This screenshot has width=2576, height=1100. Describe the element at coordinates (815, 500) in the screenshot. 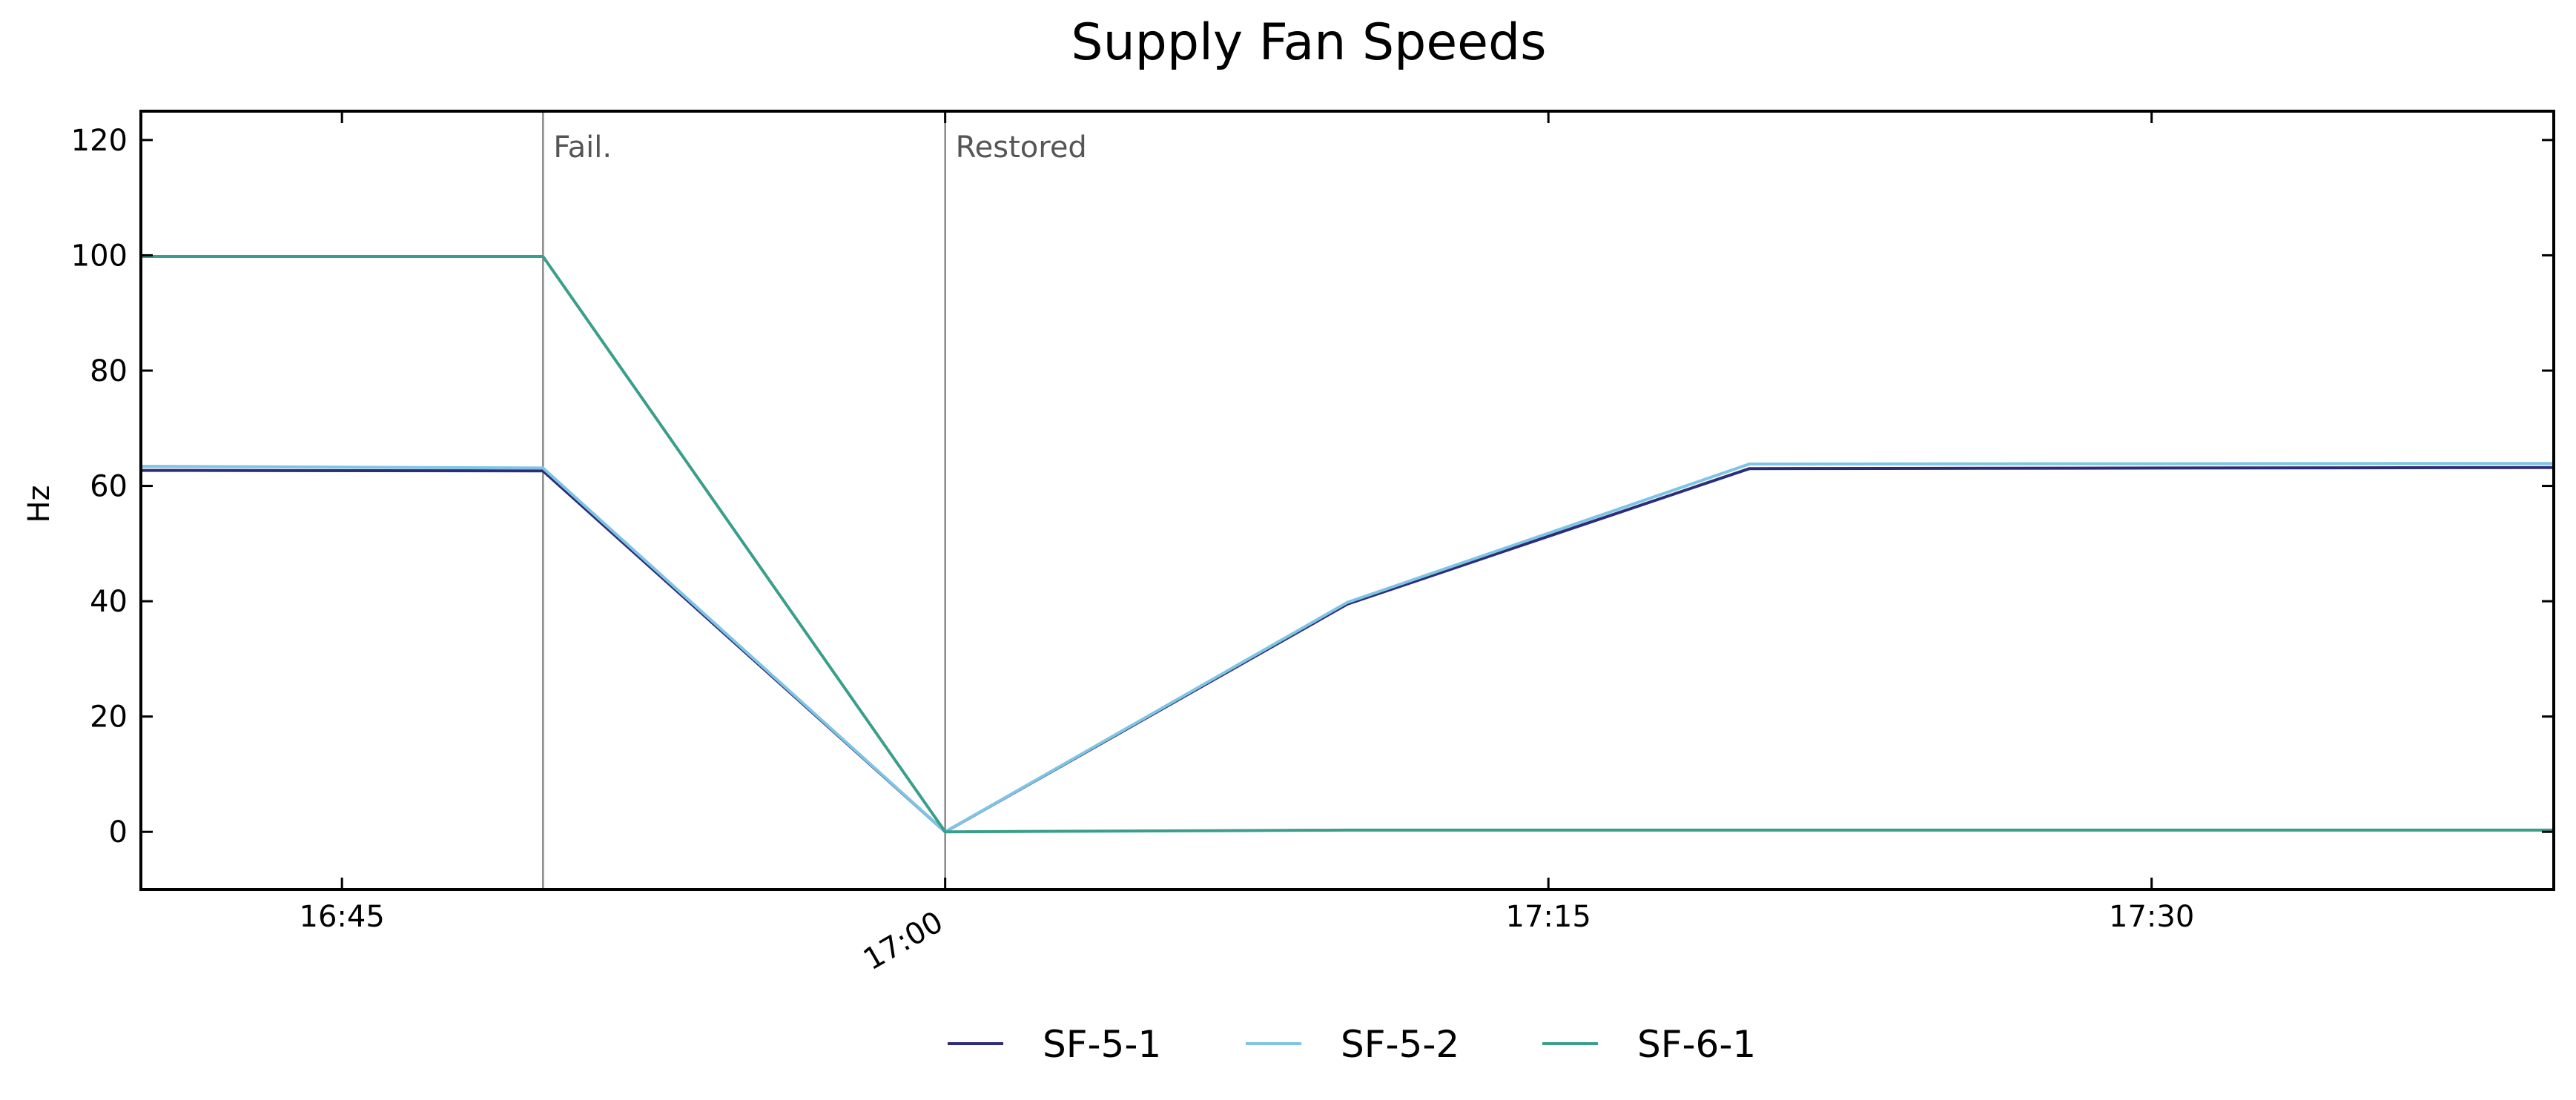

I see `annotations: Fail. Restored` at that location.